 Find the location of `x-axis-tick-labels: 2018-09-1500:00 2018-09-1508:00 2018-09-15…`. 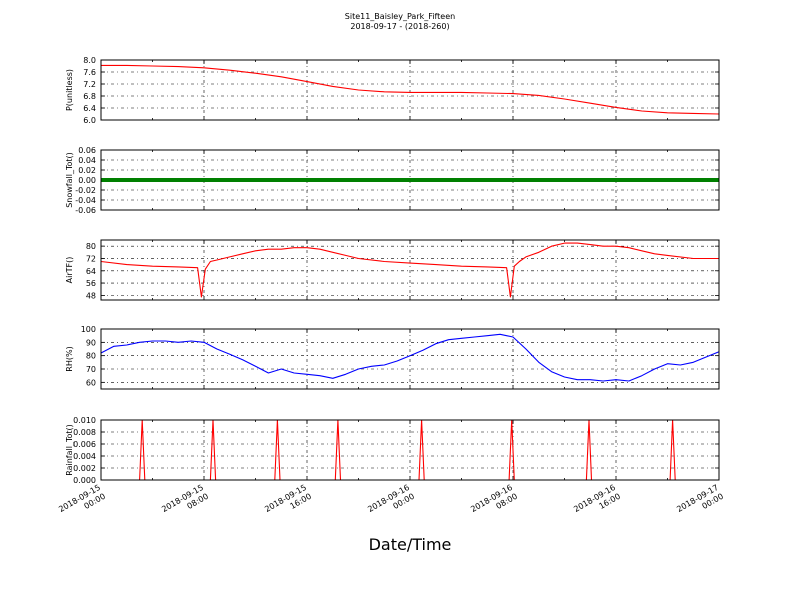

x-axis-tick-labels: 2018-09-1500:00 2018-09-1508:00 2018-09-15… is located at coordinates (391, 503).